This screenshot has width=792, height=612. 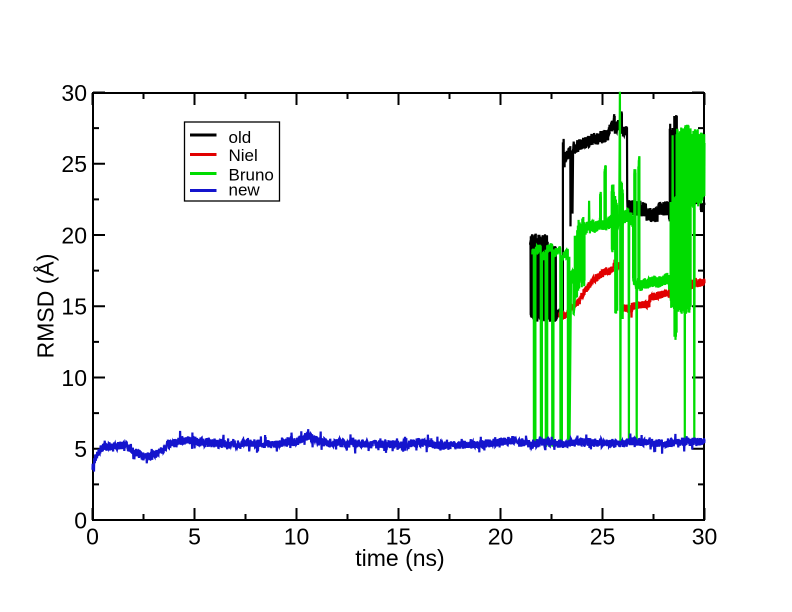 What do you see at coordinates (399, 558) in the screenshot?
I see `svg-text: time (ns)` at bounding box center [399, 558].